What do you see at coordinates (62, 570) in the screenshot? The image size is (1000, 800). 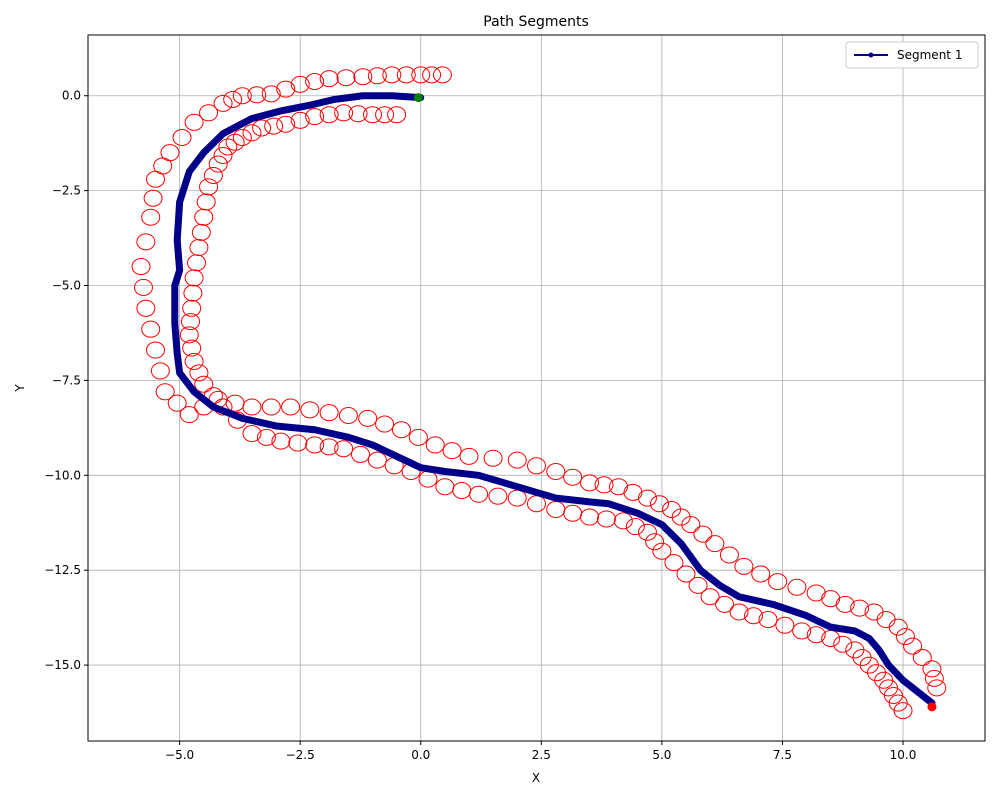 I see `y-tick-label: −12.5` at bounding box center [62, 570].